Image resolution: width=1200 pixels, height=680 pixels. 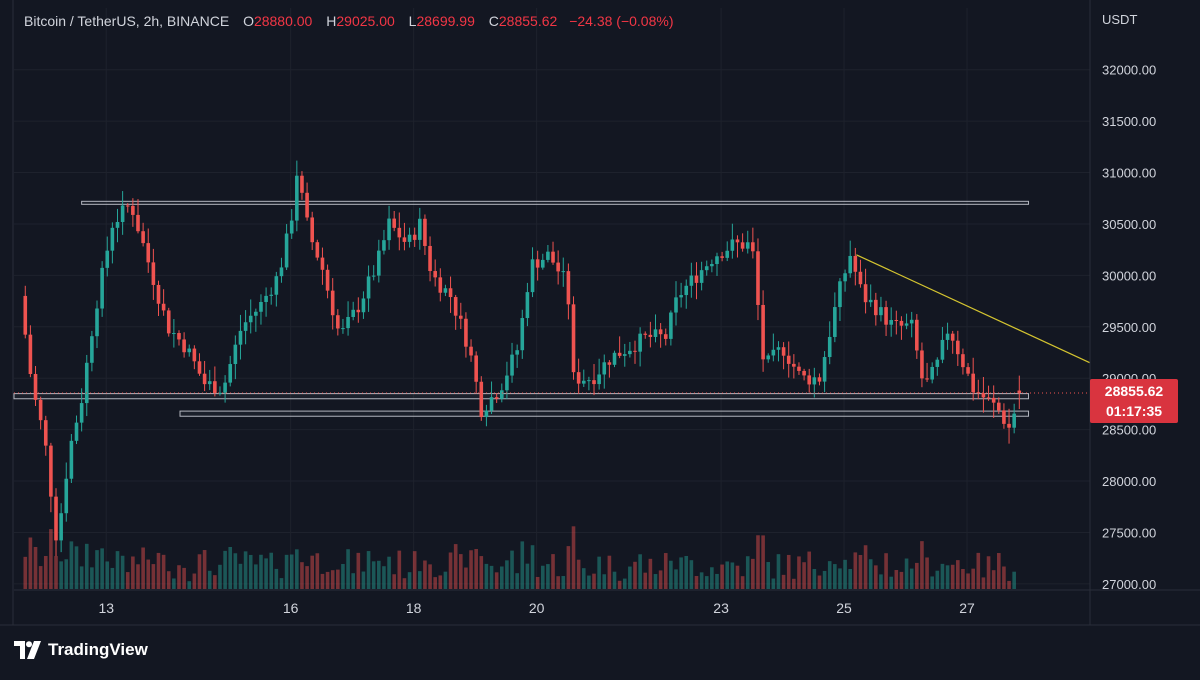 What do you see at coordinates (27, 650) in the screenshot?
I see `tradingview-logo-icon` at bounding box center [27, 650].